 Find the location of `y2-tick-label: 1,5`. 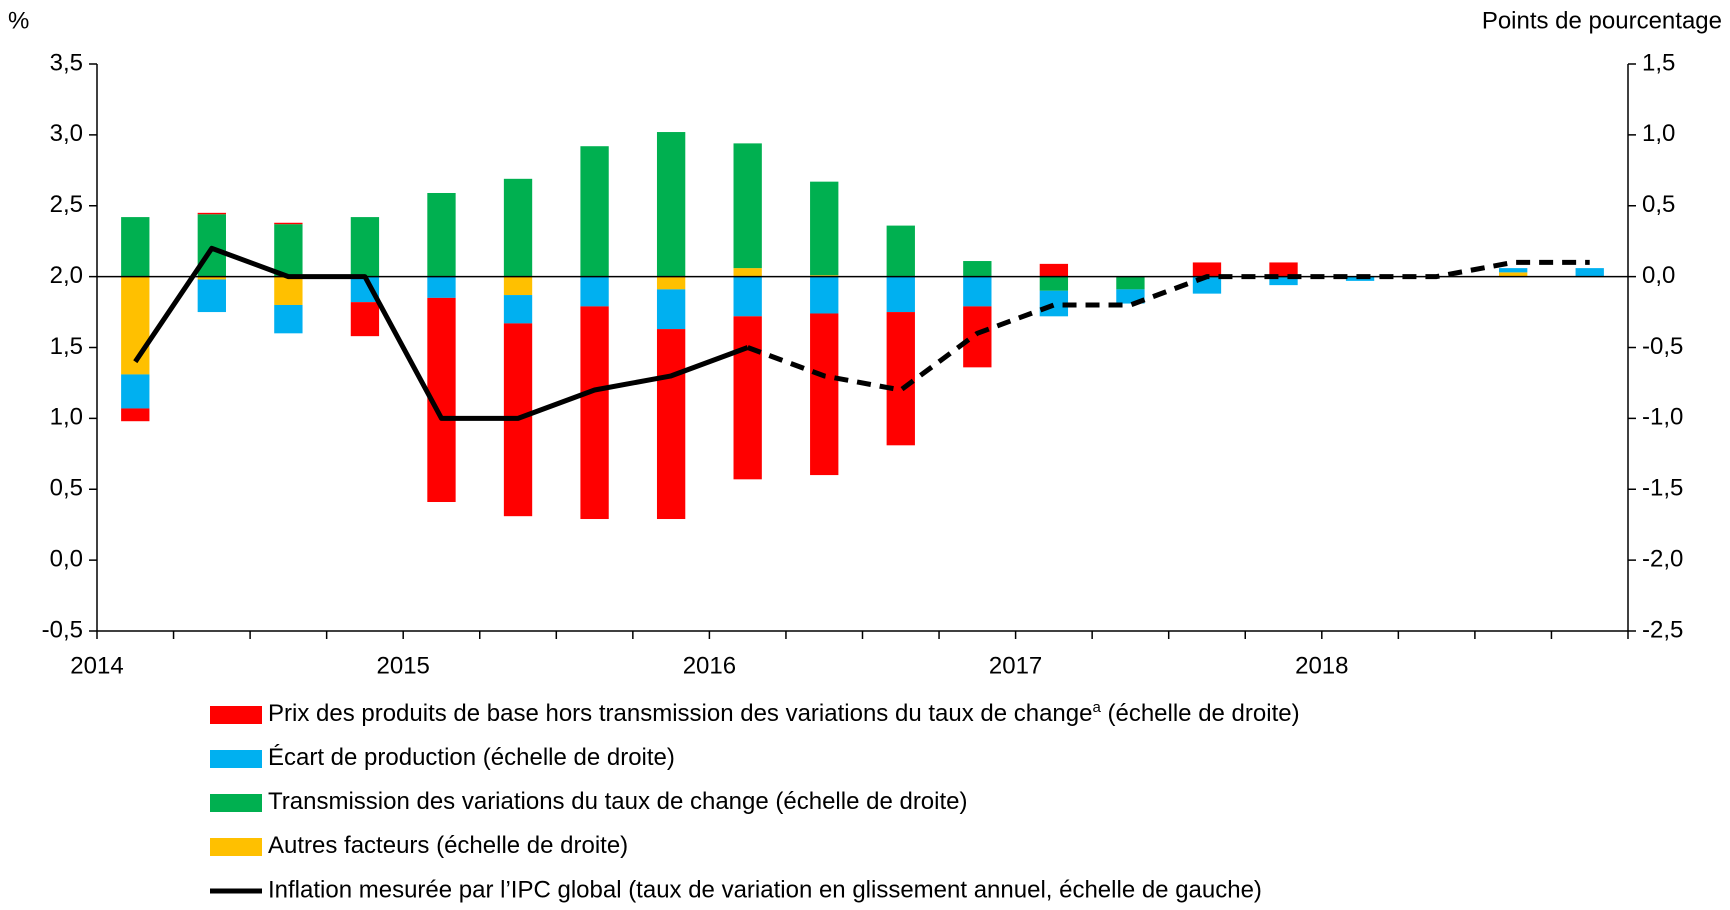

y2-tick-label: 1,5 is located at coordinates (1658, 62).